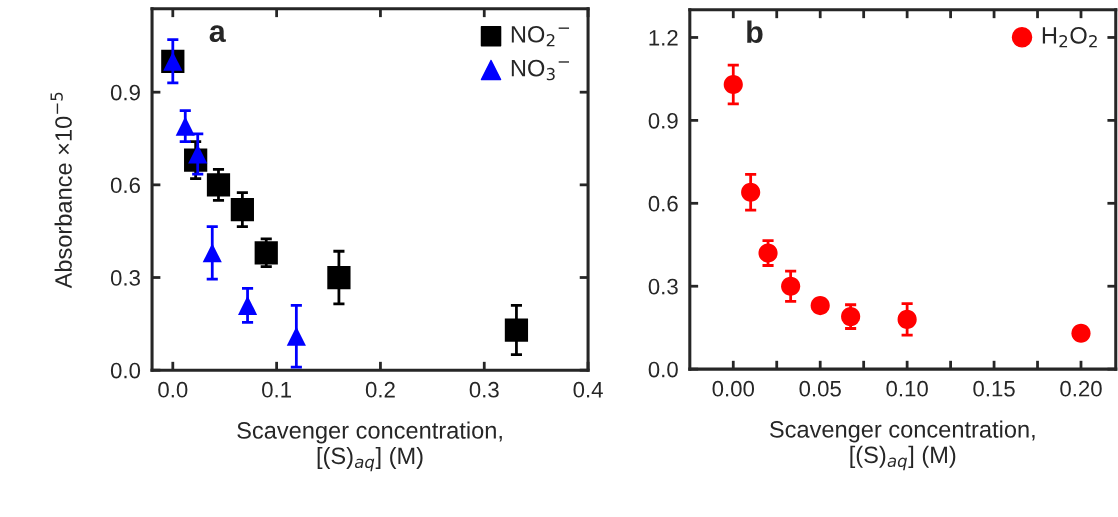  I want to click on chart-title: a, so click(217, 34).